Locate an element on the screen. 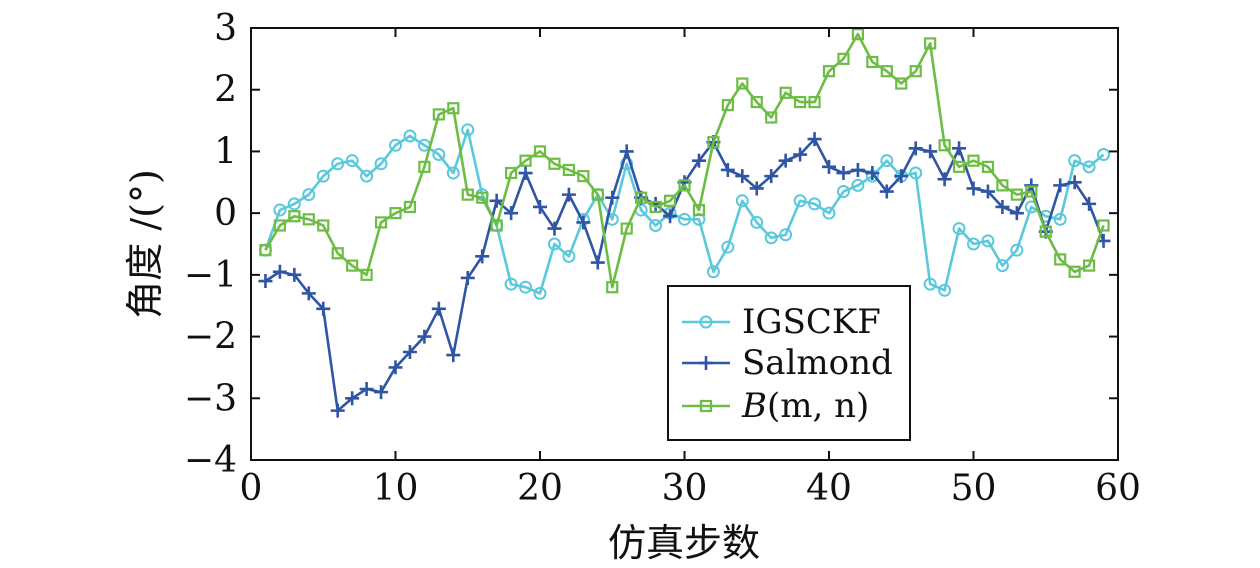 This screenshot has width=1260, height=568. legend-label-bmn-main: B is located at coordinates (754, 406).